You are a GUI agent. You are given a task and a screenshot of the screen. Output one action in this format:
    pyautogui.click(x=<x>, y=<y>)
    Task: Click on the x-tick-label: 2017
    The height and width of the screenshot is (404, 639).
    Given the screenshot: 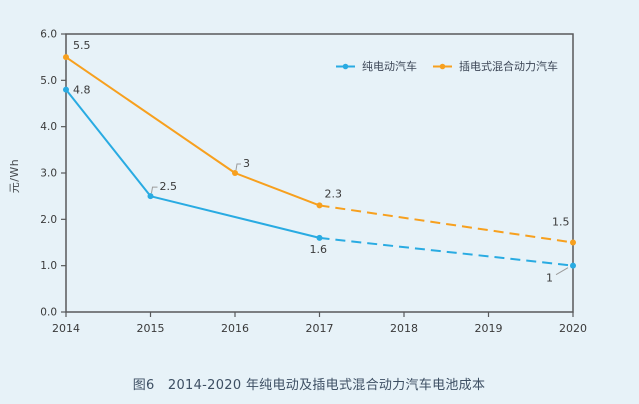 What is the action you would take?
    pyautogui.click(x=320, y=328)
    